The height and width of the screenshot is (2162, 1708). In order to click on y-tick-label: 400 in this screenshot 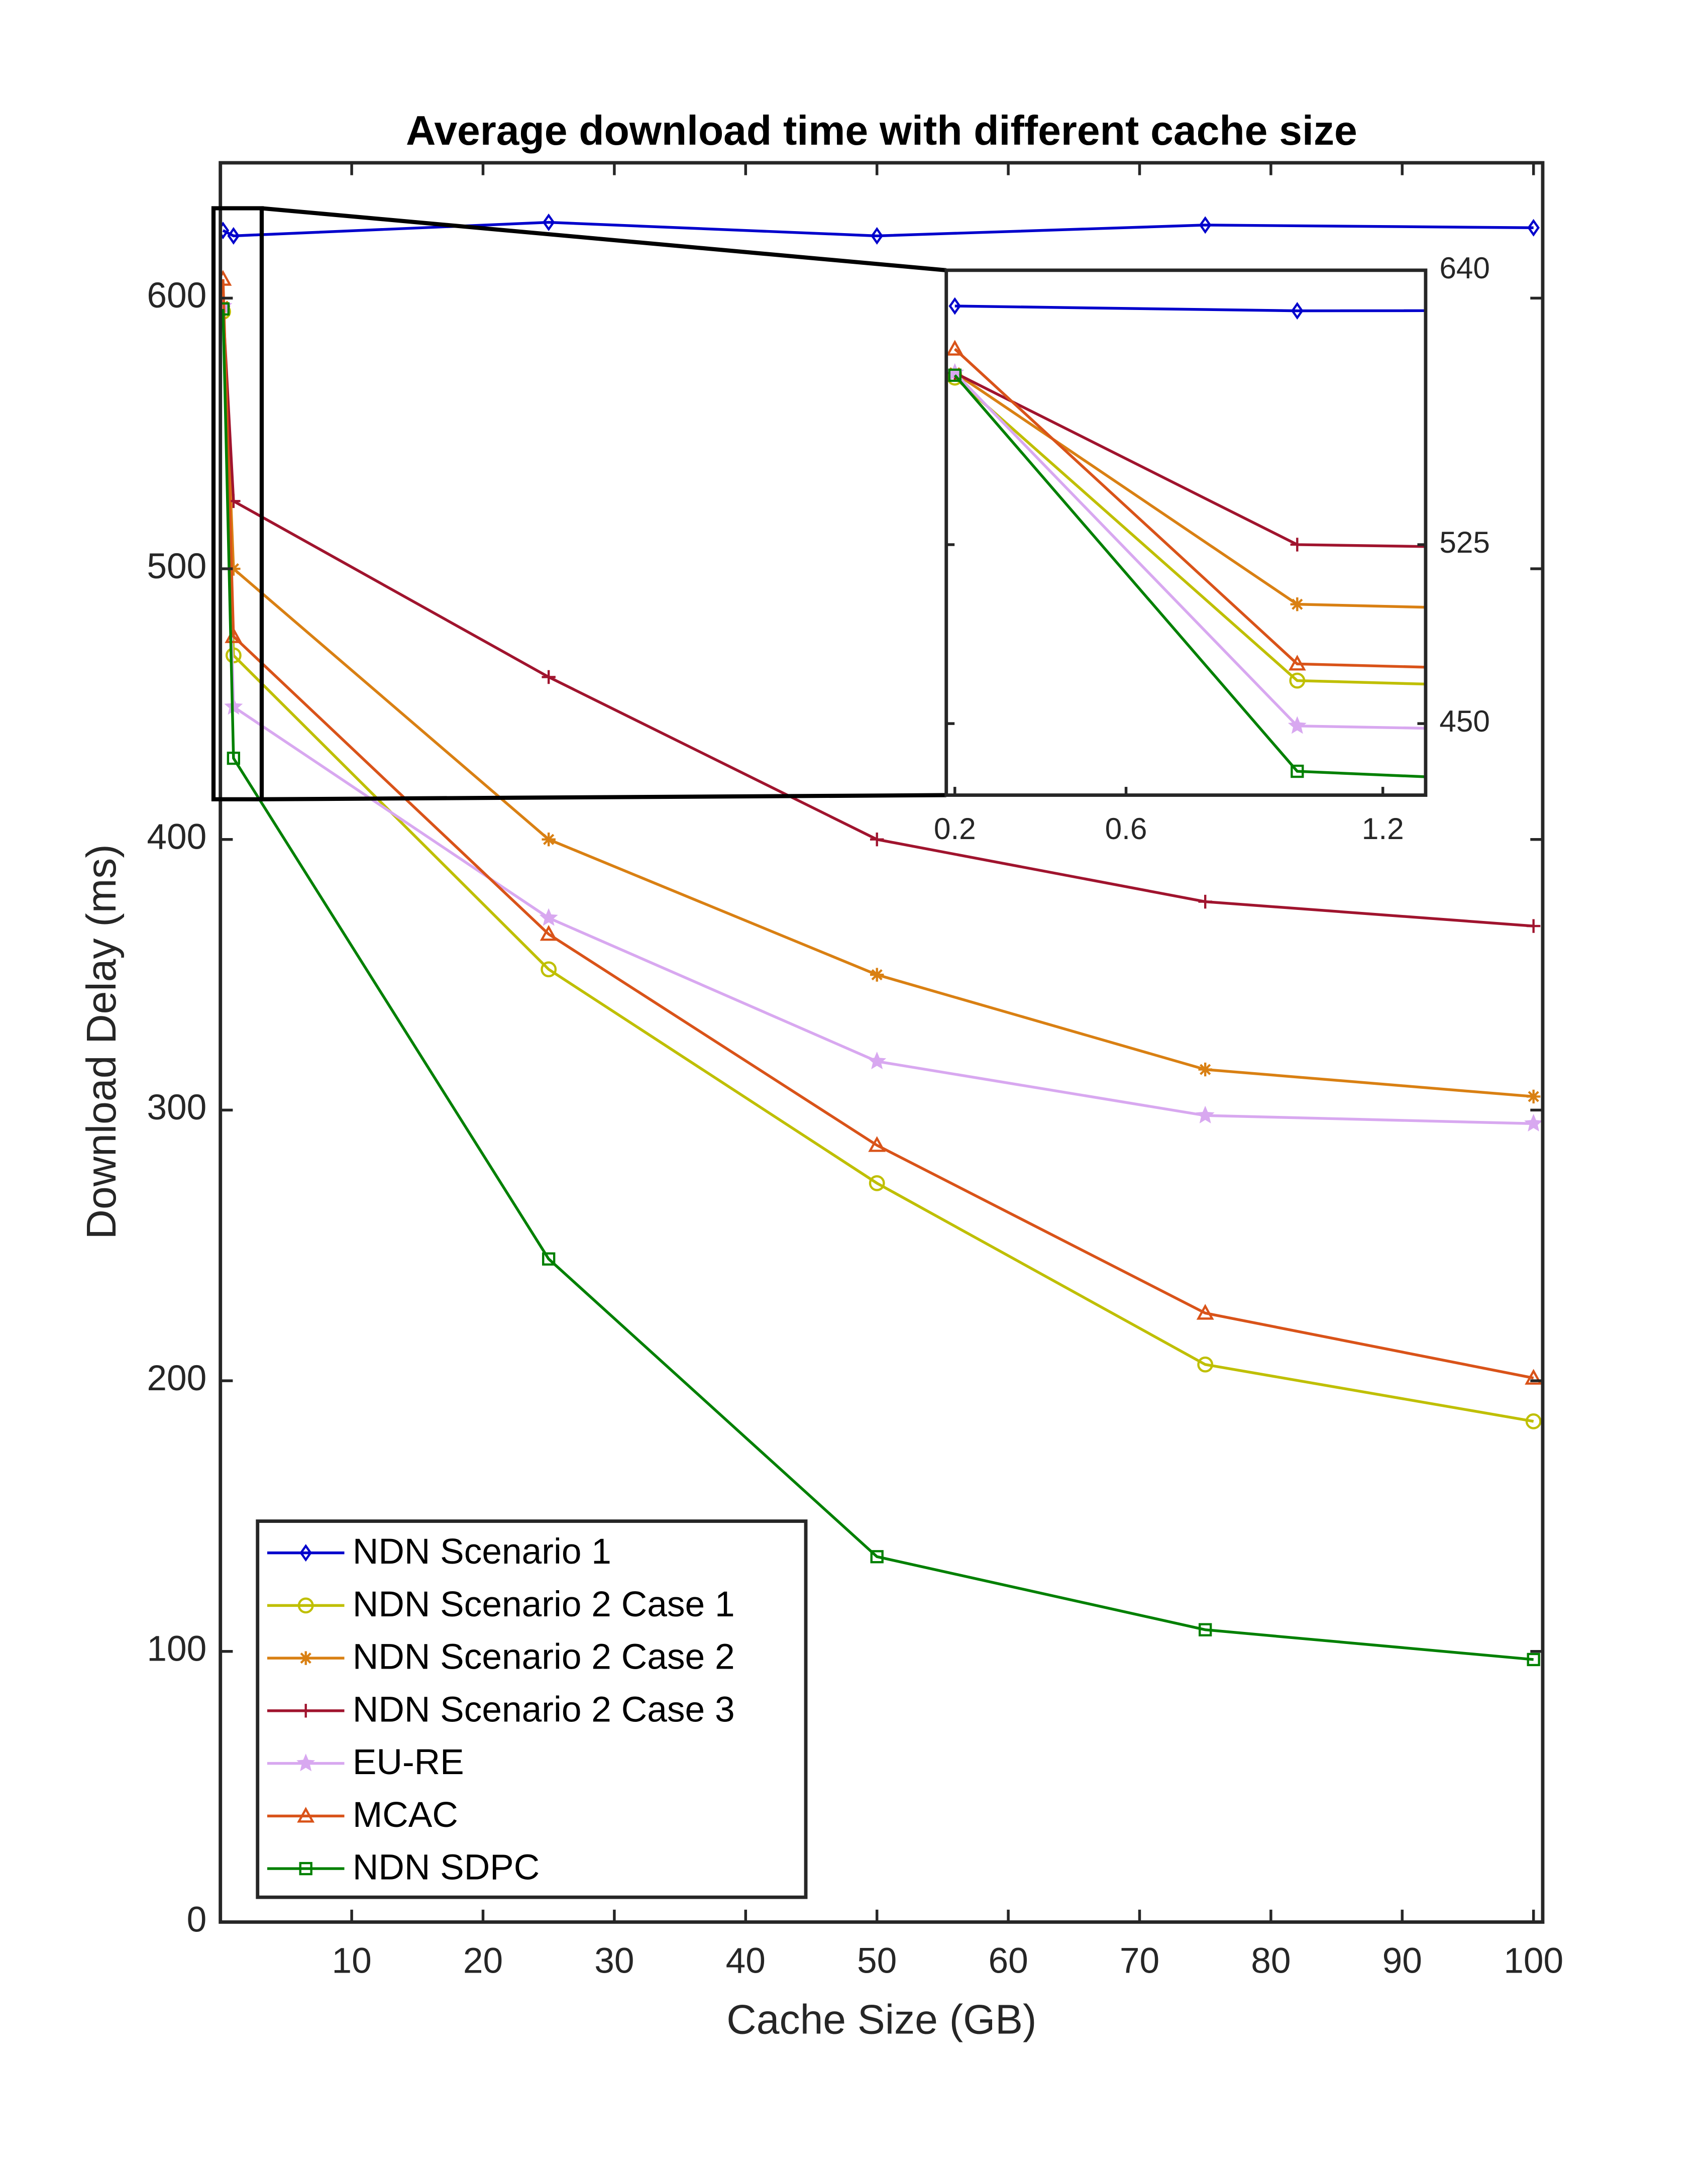, I will do `click(176, 837)`.